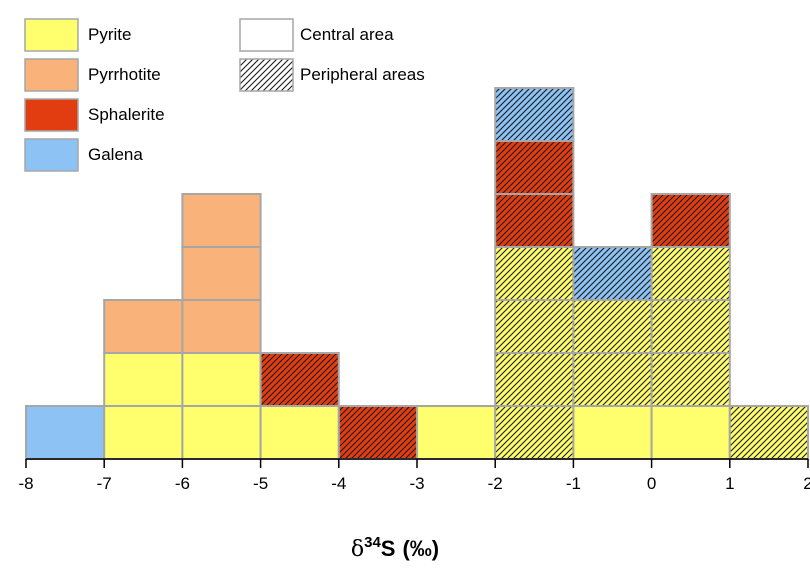 The height and width of the screenshot is (568, 810). Describe the element at coordinates (260, 483) in the screenshot. I see `x-tick-label: -5` at that location.